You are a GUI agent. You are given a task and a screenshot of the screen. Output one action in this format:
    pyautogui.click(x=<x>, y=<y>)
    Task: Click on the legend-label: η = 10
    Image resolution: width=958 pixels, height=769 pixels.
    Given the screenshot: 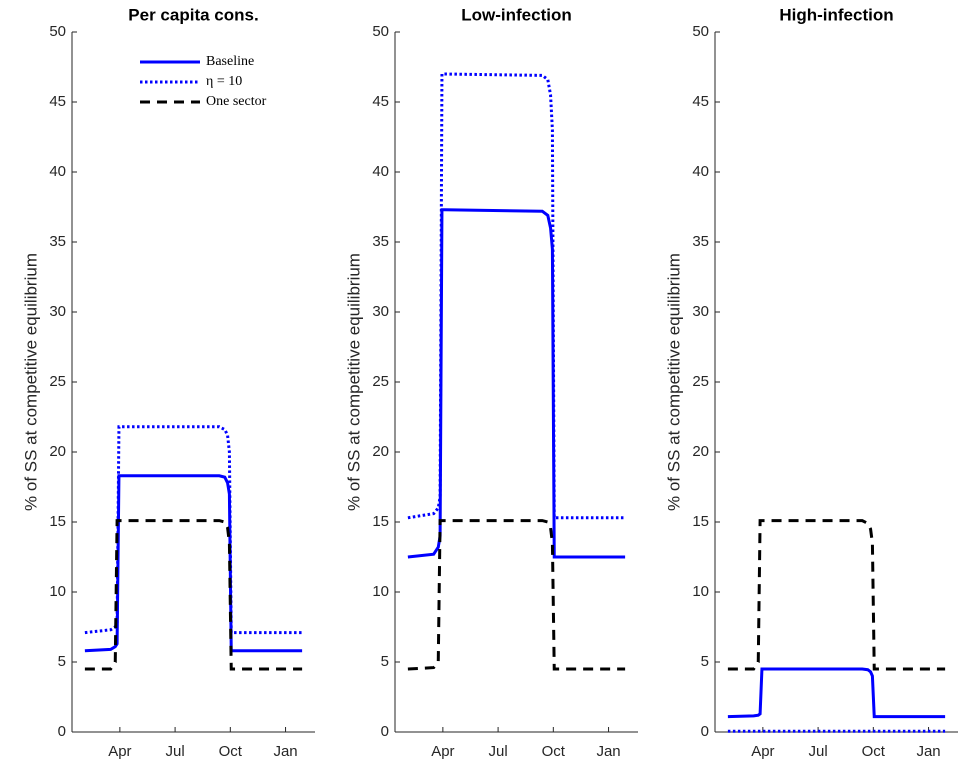 What is the action you would take?
    pyautogui.click(x=224, y=81)
    